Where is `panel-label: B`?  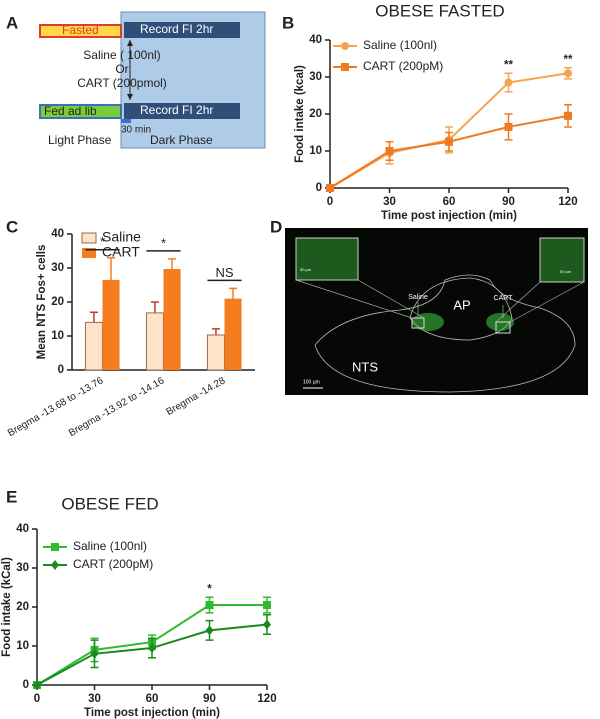
panel-label: B is located at coordinates (288, 22).